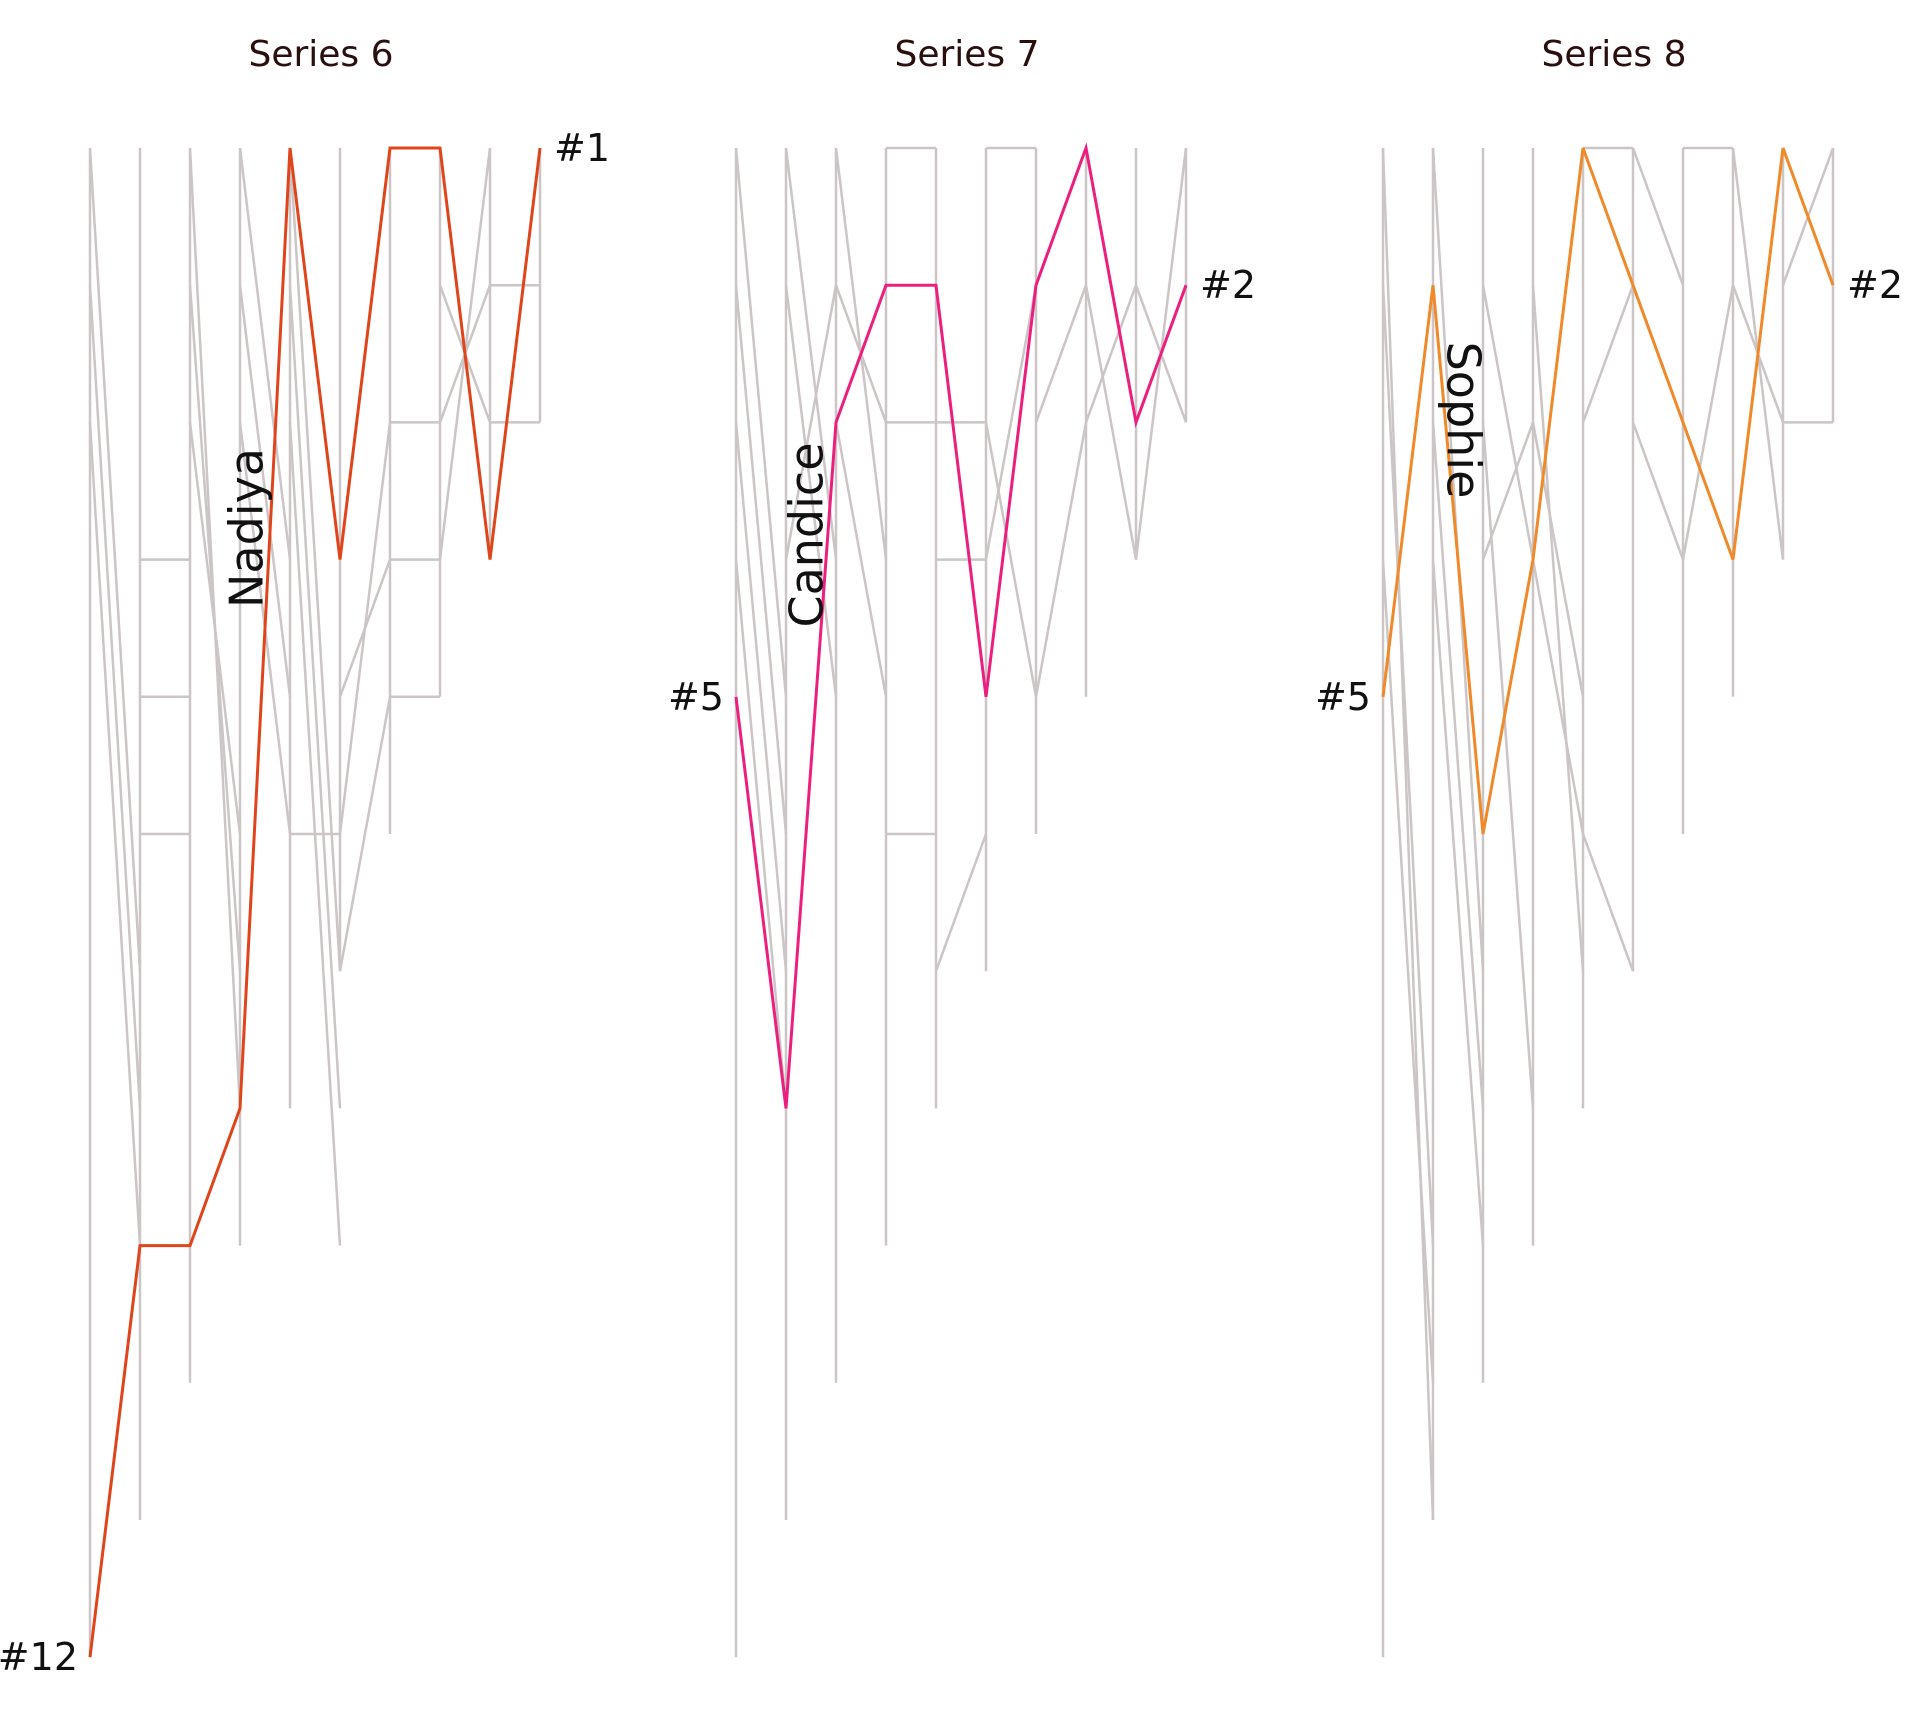 The image size is (1920, 1733). Describe the element at coordinates (39, 1657) in the screenshot. I see `start-rank-label: #12` at that location.